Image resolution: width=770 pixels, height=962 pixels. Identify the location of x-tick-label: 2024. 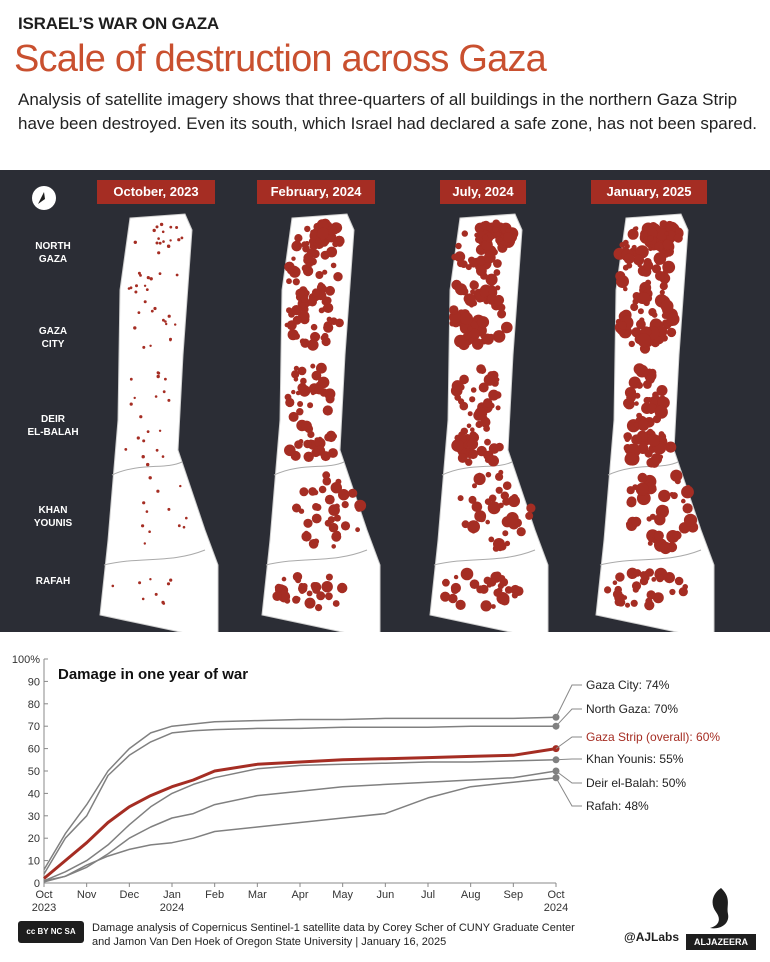
(172, 908).